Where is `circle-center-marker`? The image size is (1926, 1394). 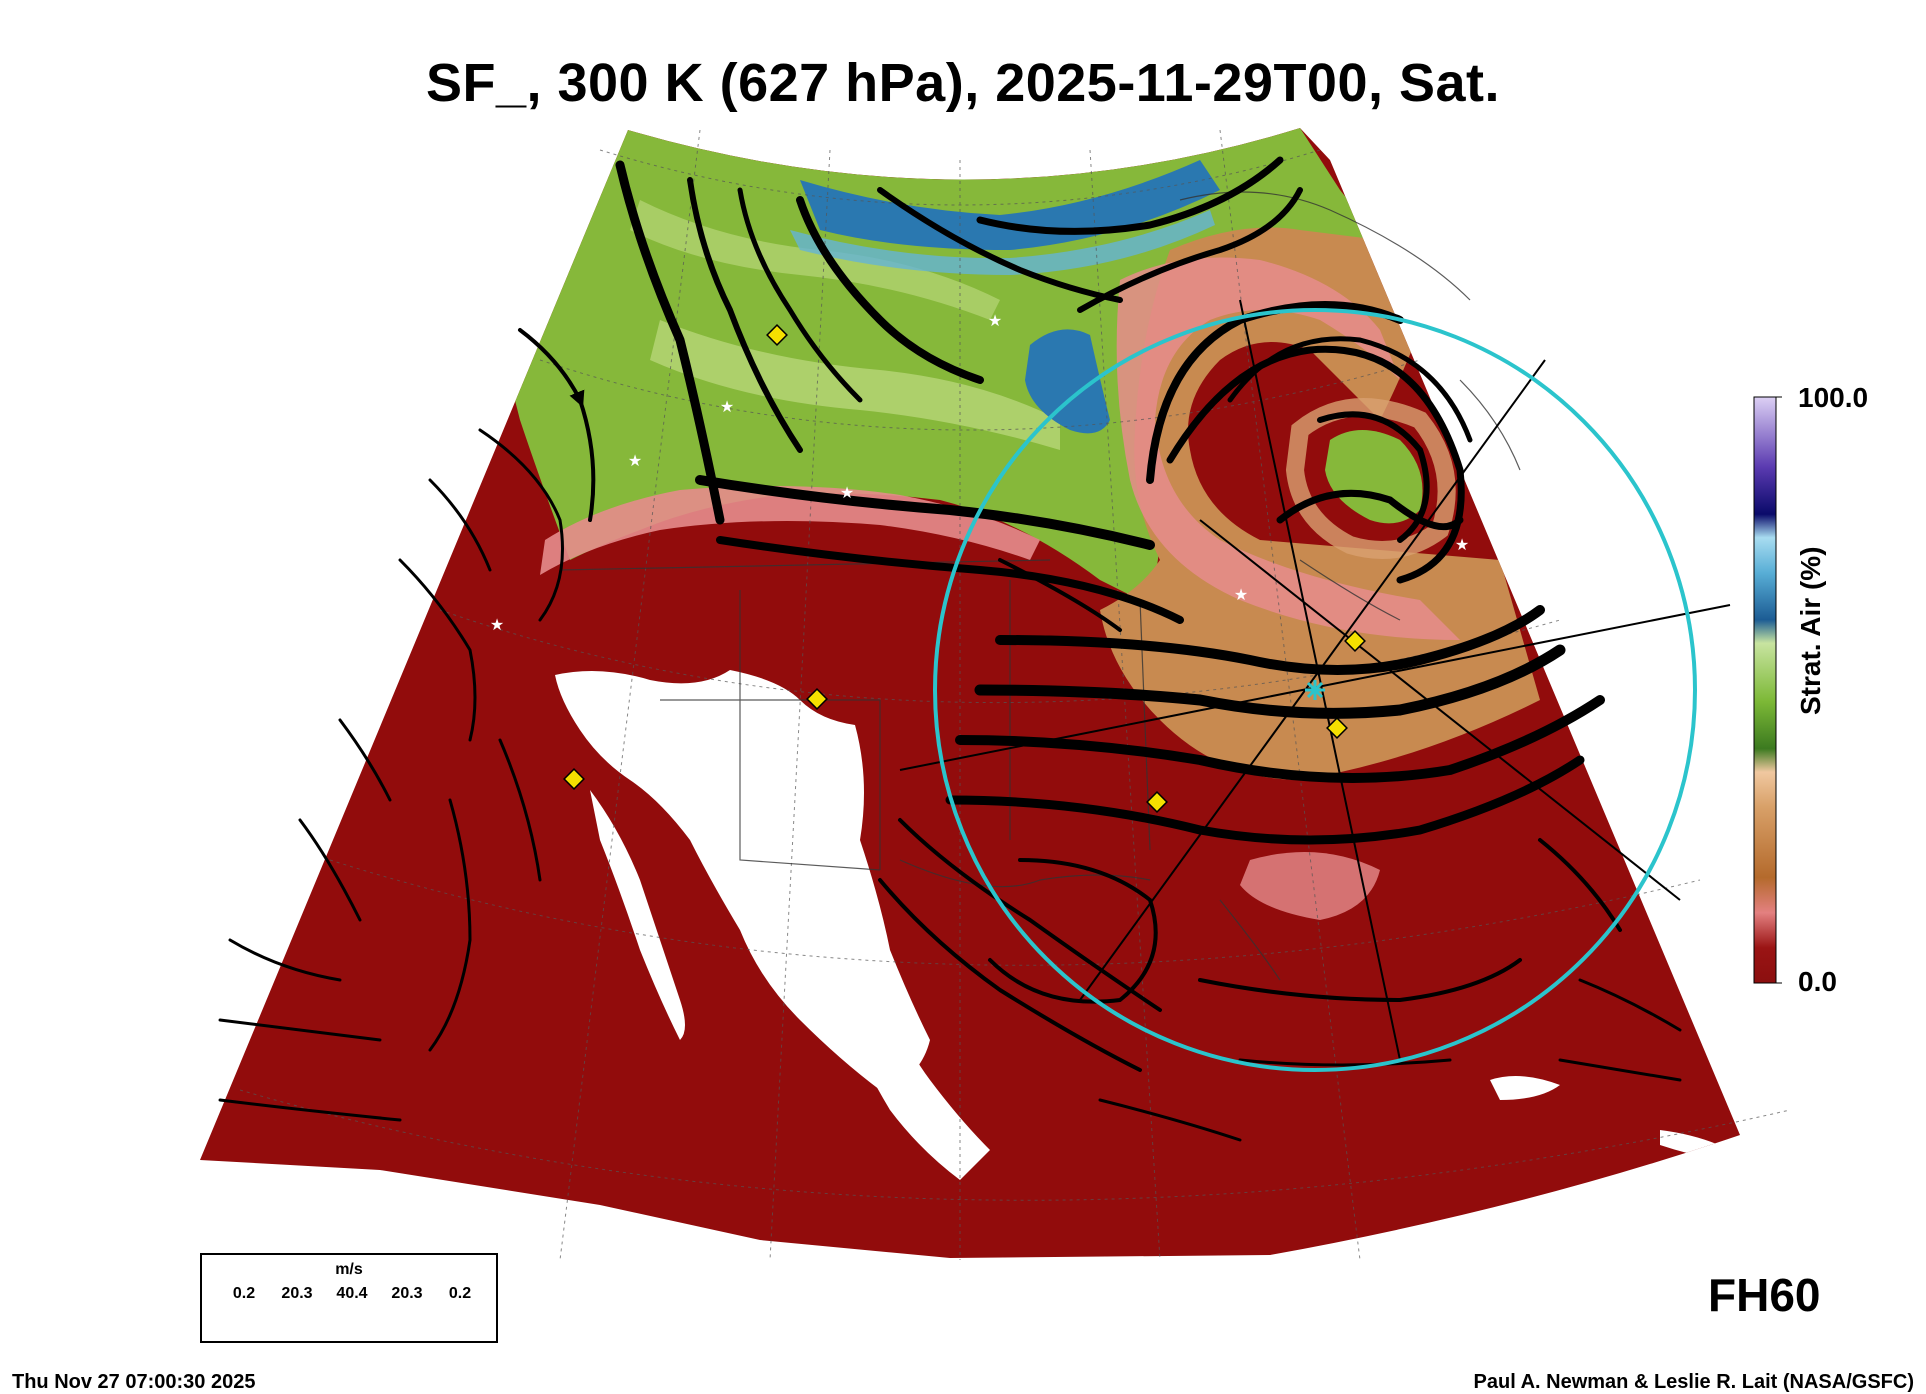
circle-center-marker is located at coordinates (1315, 690).